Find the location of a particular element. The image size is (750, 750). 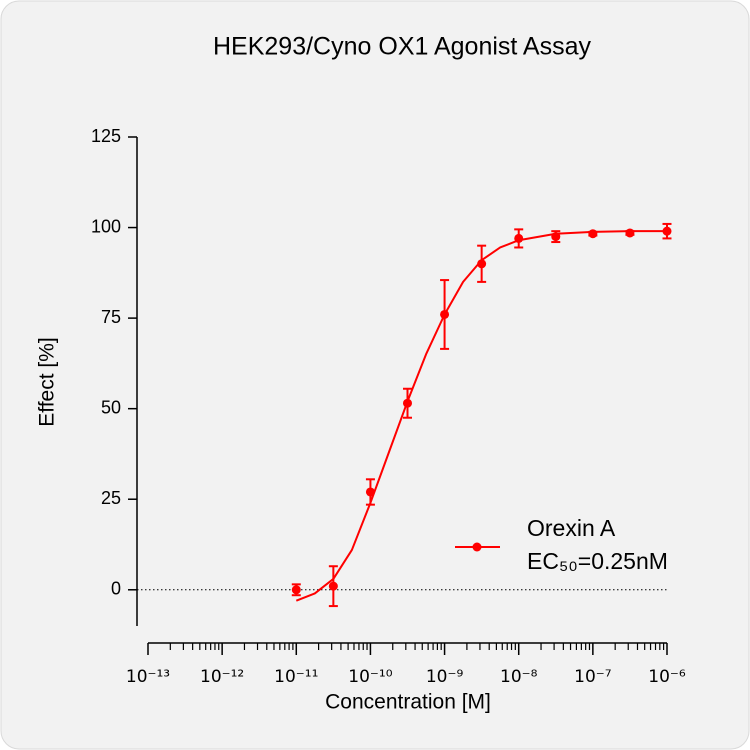

x-tick-label: 10⁻¹² is located at coordinates (222, 677).